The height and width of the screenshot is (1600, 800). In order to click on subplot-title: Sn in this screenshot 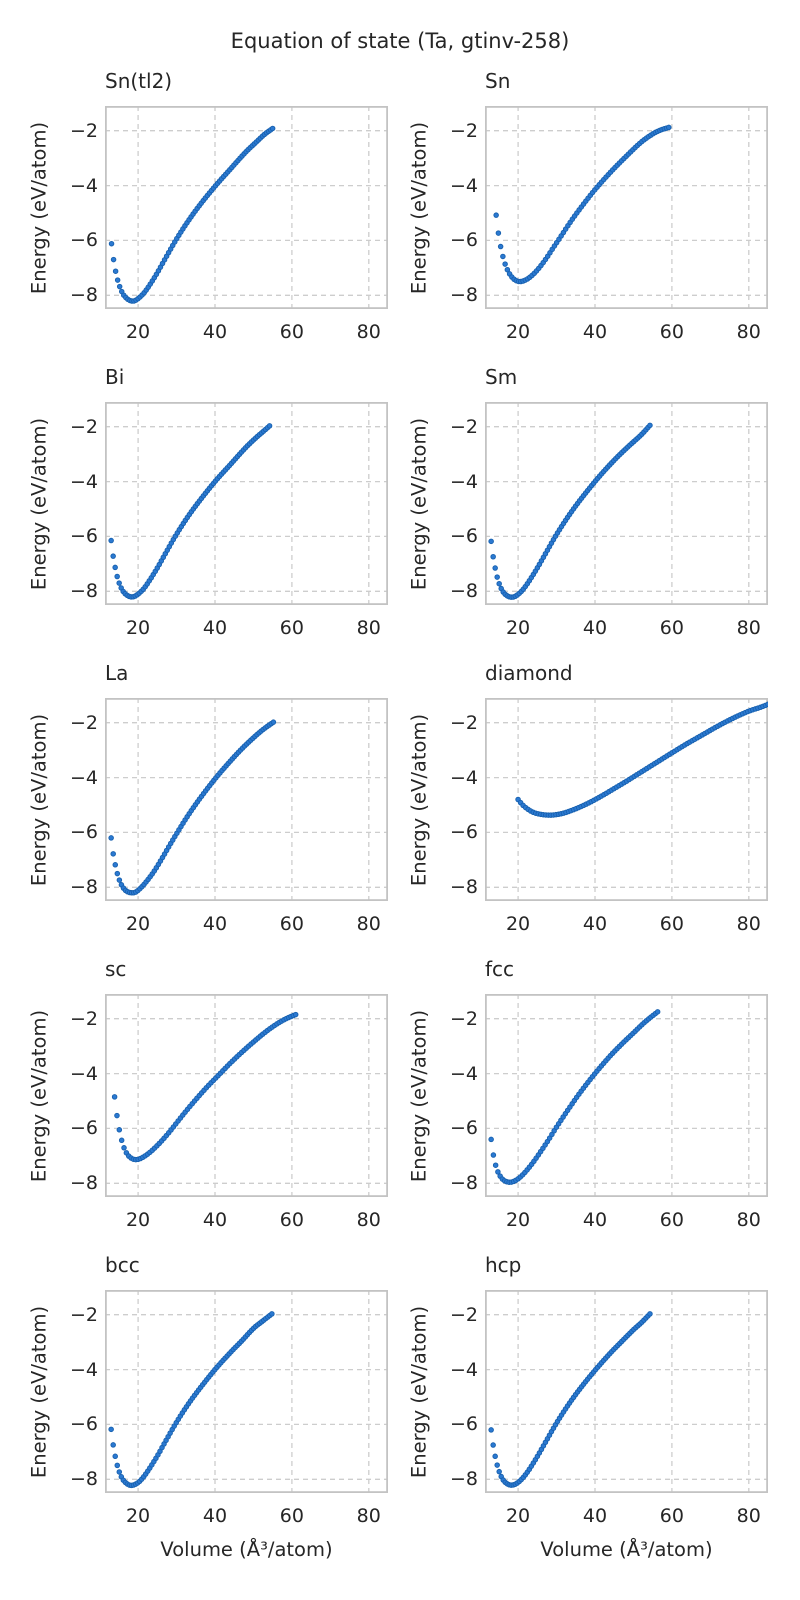, I will do `click(498, 81)`.